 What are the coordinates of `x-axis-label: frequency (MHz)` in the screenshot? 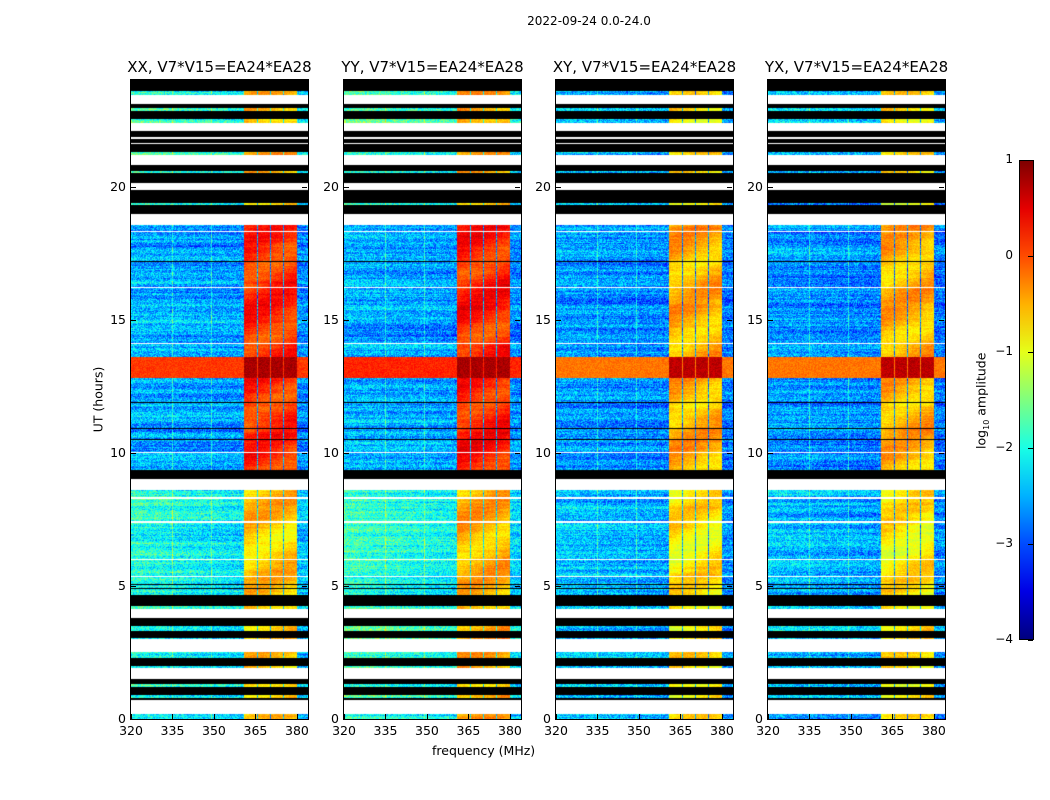 It's located at (484, 750).